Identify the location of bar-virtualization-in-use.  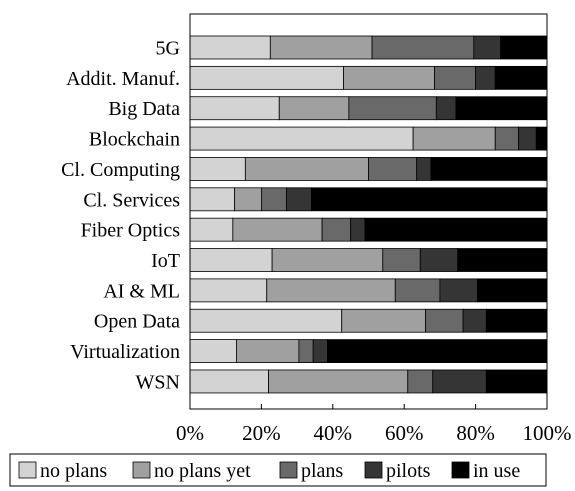
(437, 351).